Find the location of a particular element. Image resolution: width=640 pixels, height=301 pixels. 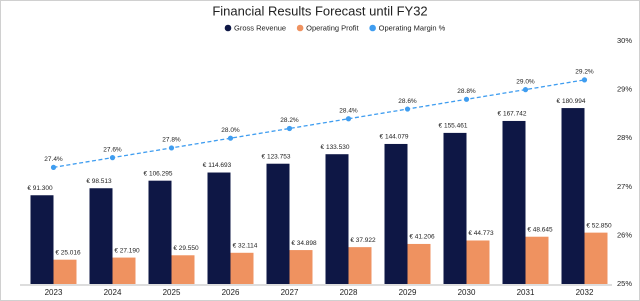

x-tick-label: 2027 is located at coordinates (290, 292).